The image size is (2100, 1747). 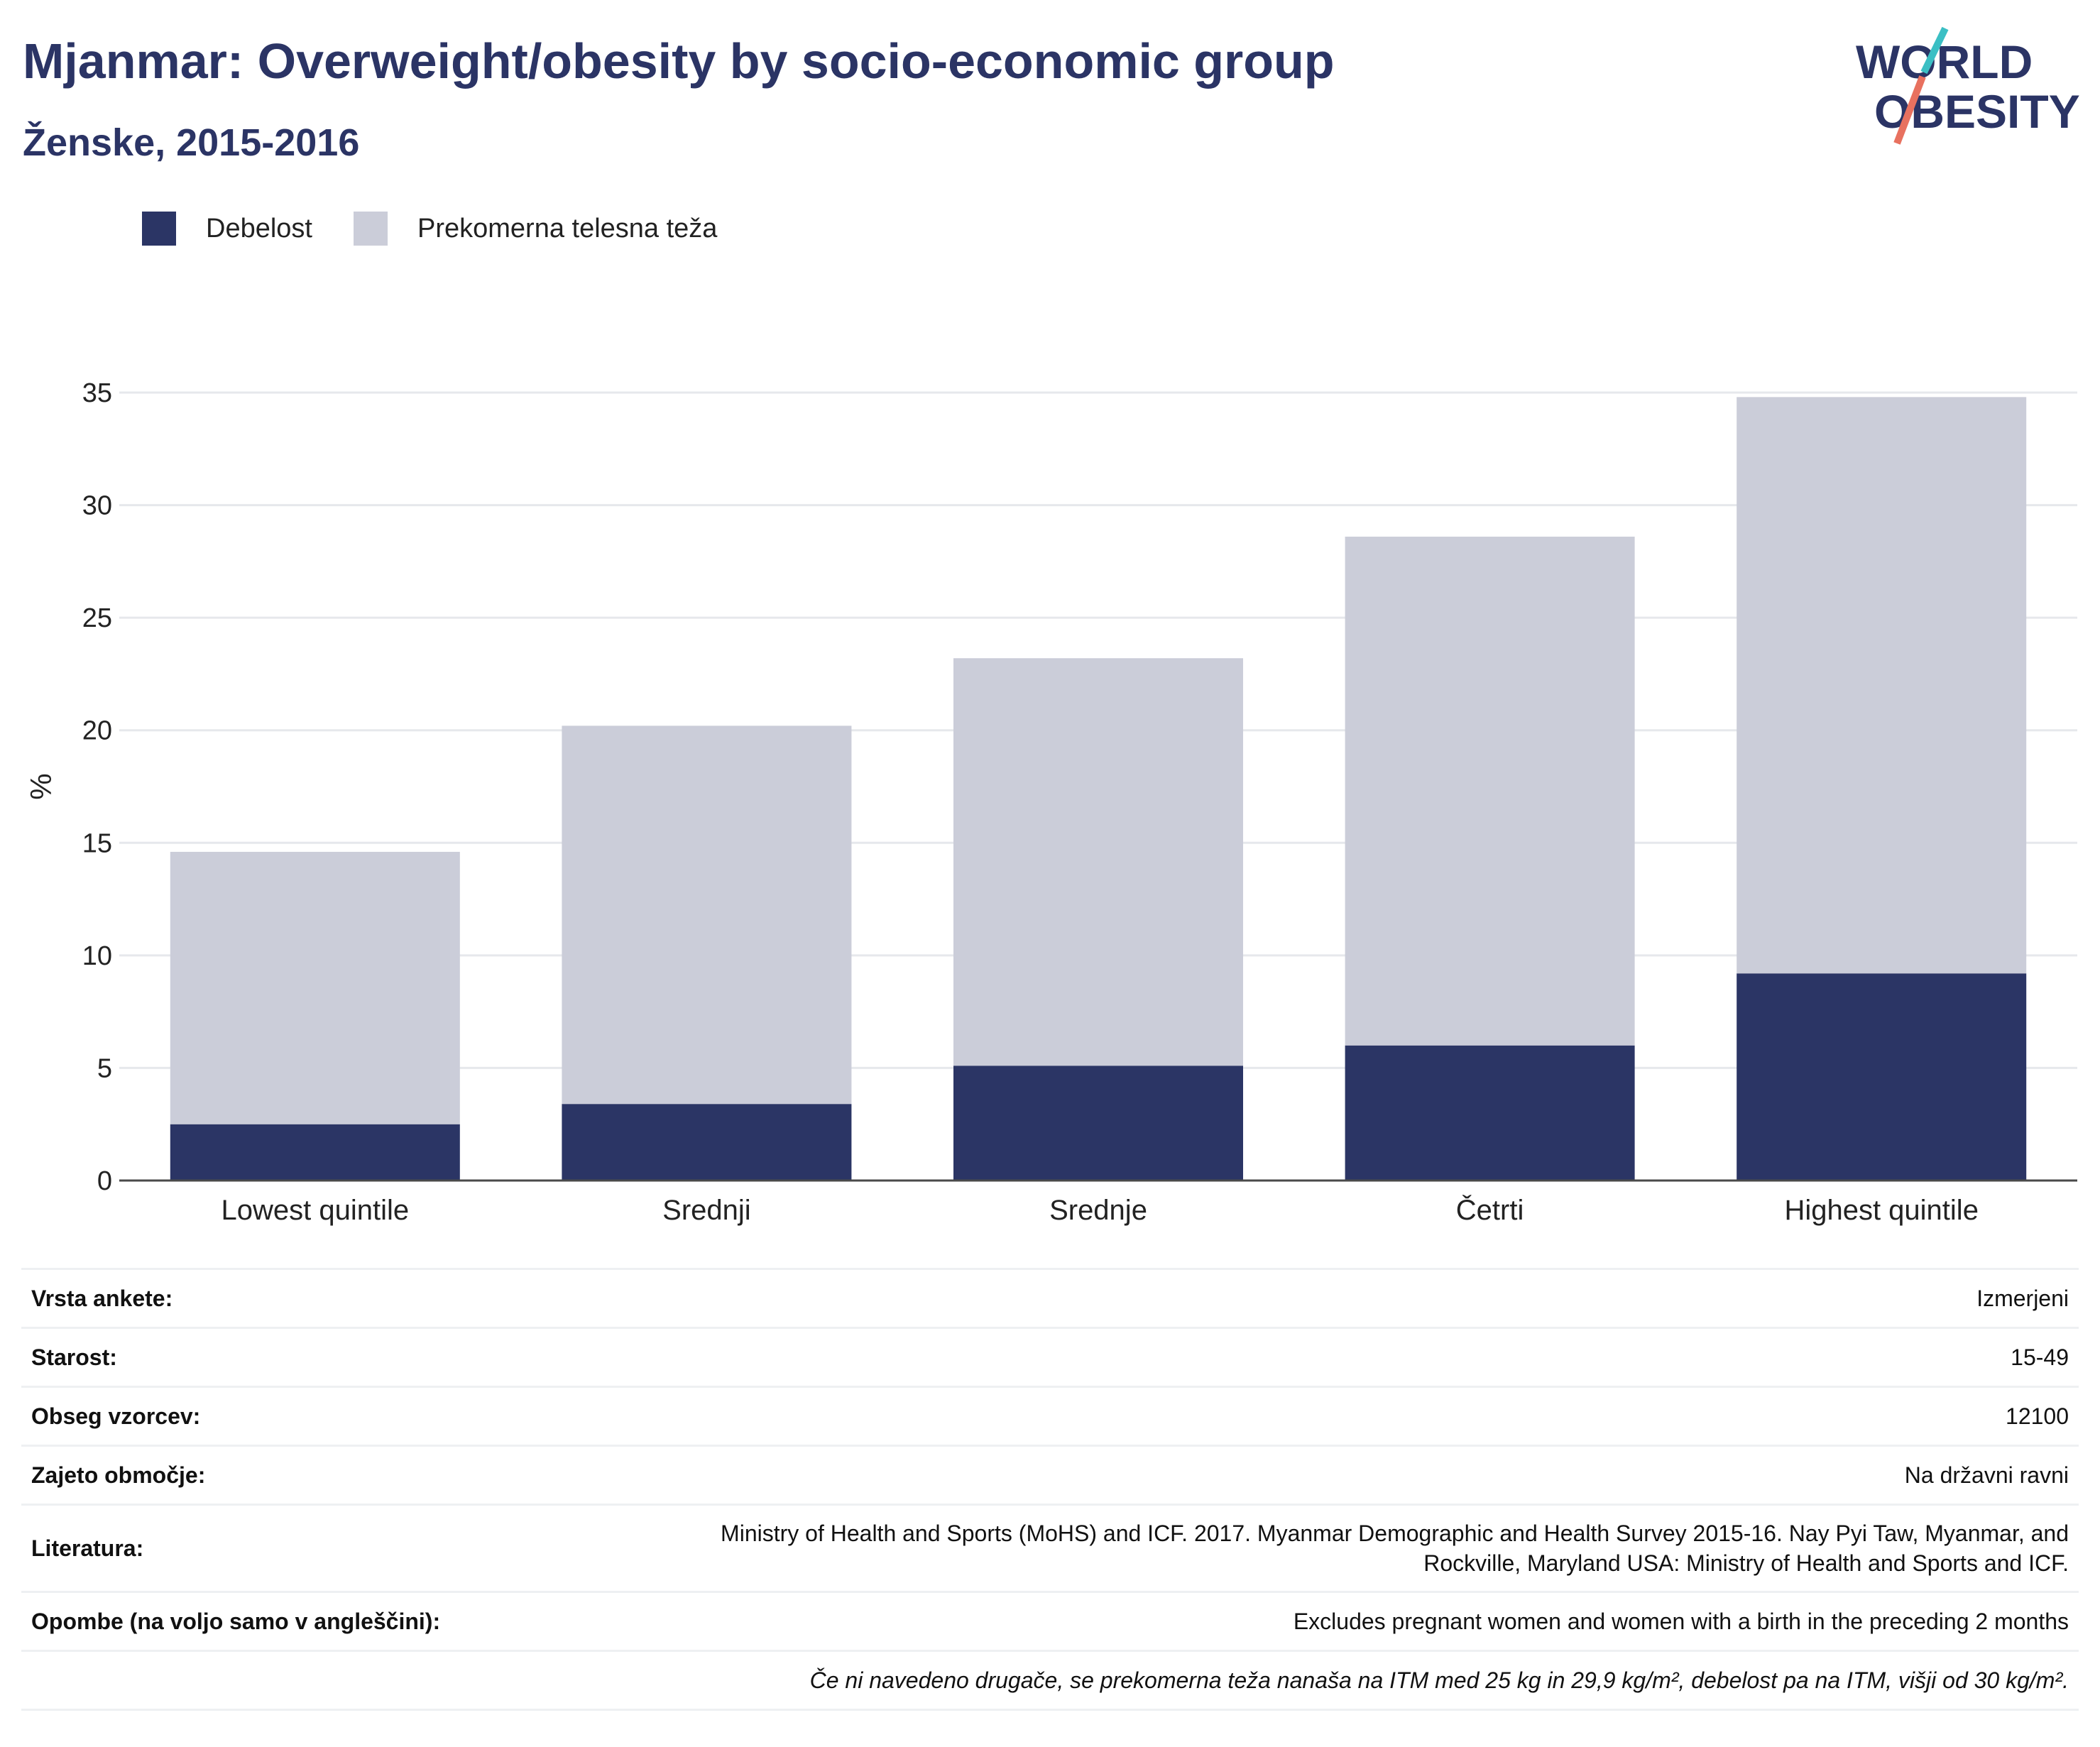 What do you see at coordinates (1944, 61) in the screenshot?
I see `svg-text: WORLD` at bounding box center [1944, 61].